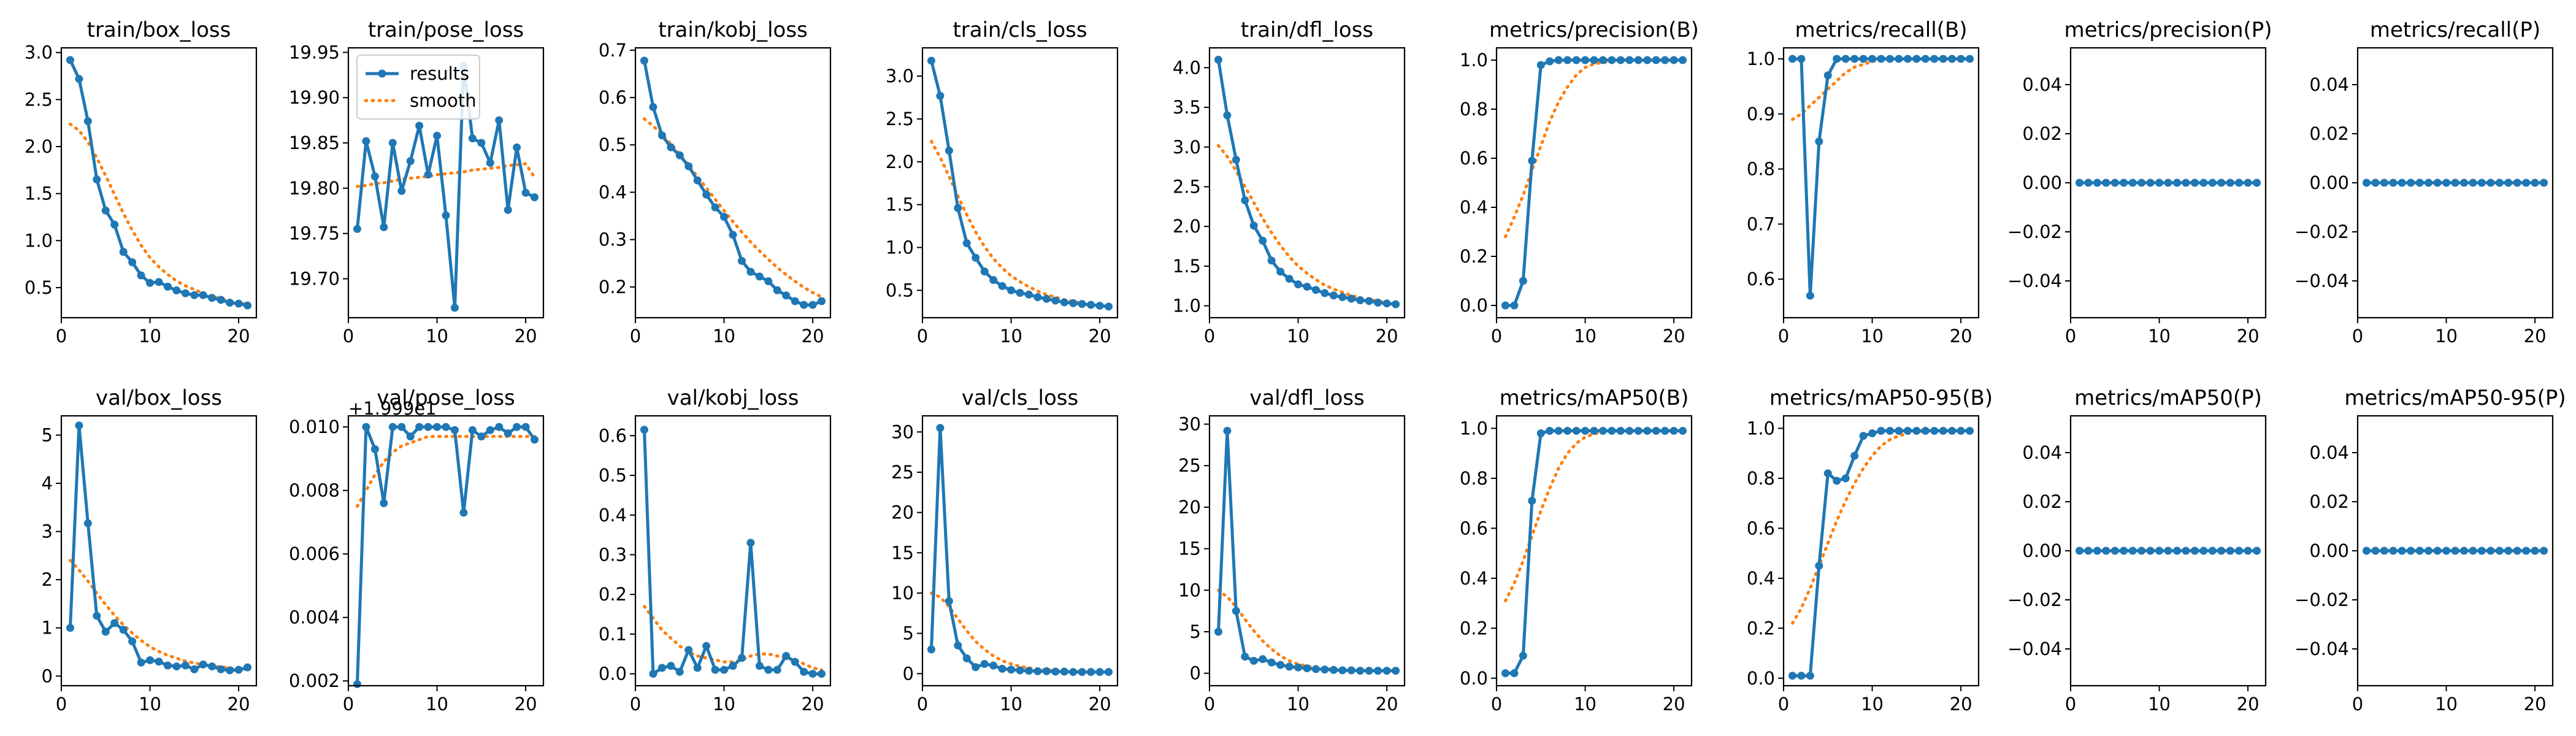 This screenshot has height=736, width=2576. Describe the element at coordinates (1474, 256) in the screenshot. I see `y-tick-label: 0.2` at that location.